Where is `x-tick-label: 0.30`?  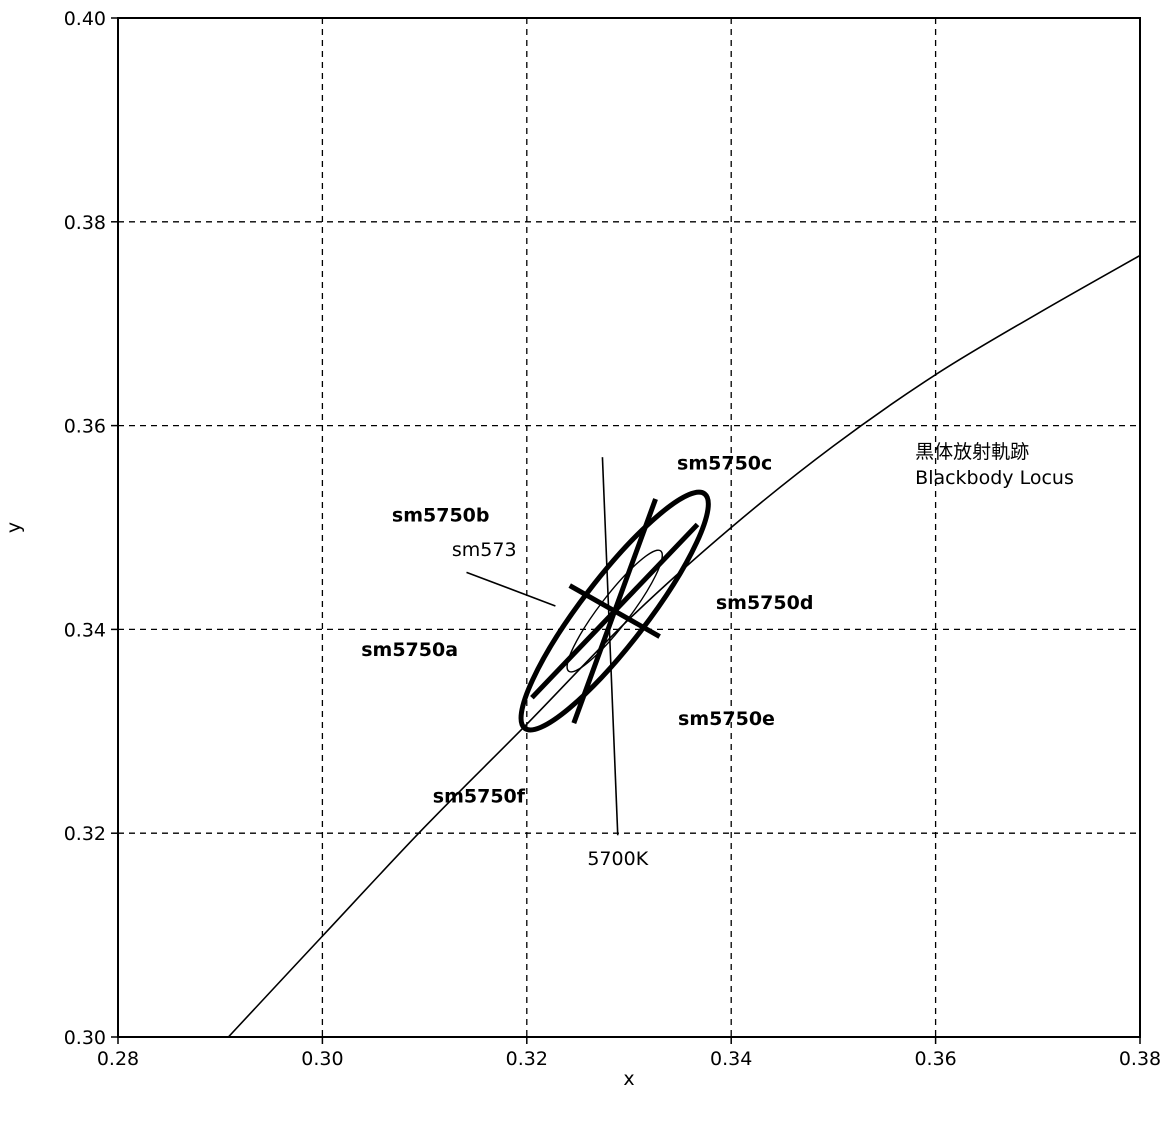
x-tick-label: 0.30 is located at coordinates (322, 1059).